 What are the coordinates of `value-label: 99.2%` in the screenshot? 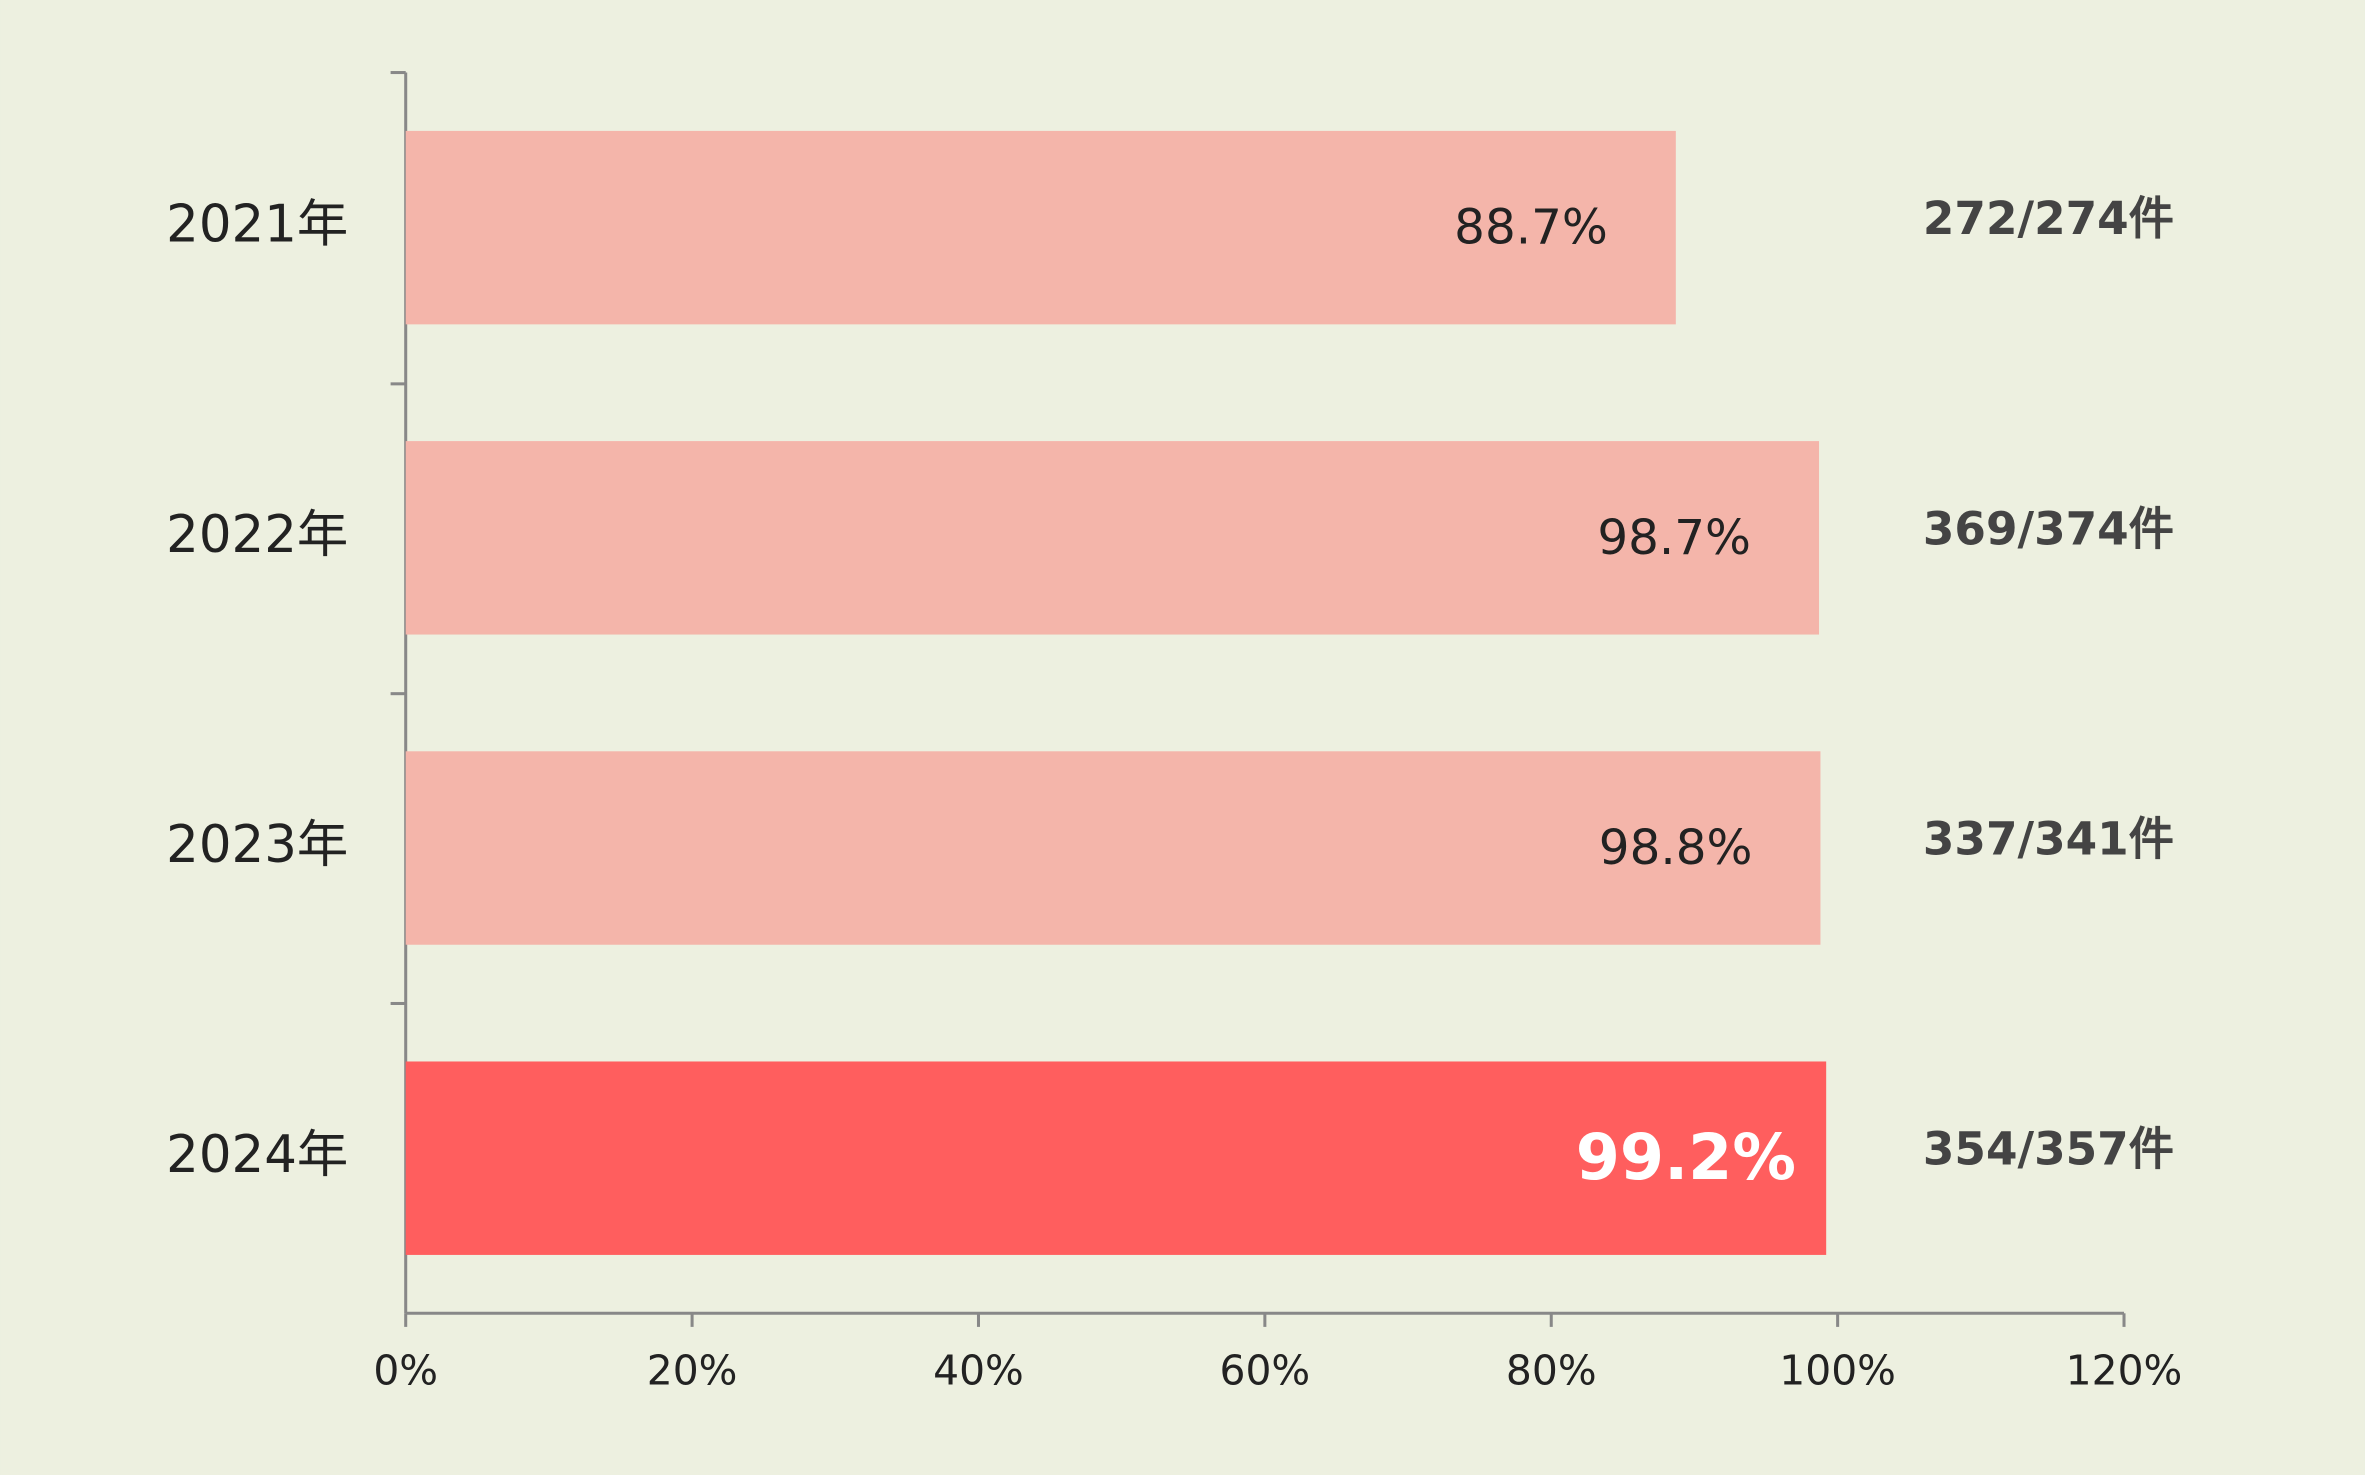 It's located at (1686, 1157).